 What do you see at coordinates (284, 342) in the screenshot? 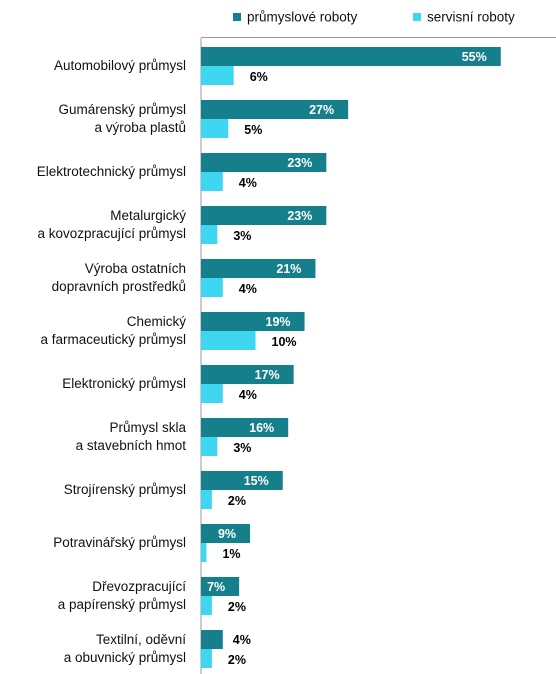
I see `data-label-servisni-roboty: 10%` at bounding box center [284, 342].